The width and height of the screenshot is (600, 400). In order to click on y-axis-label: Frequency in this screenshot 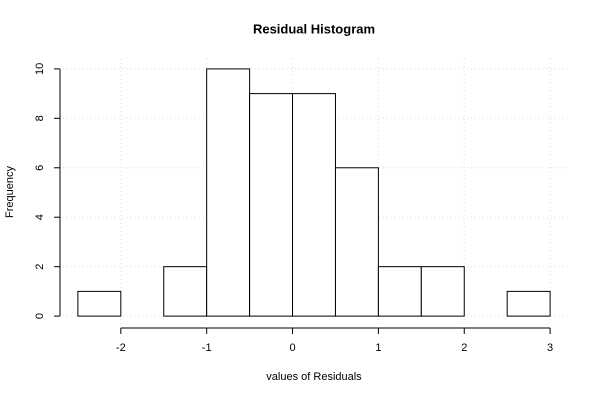, I will do `click(10, 192)`.